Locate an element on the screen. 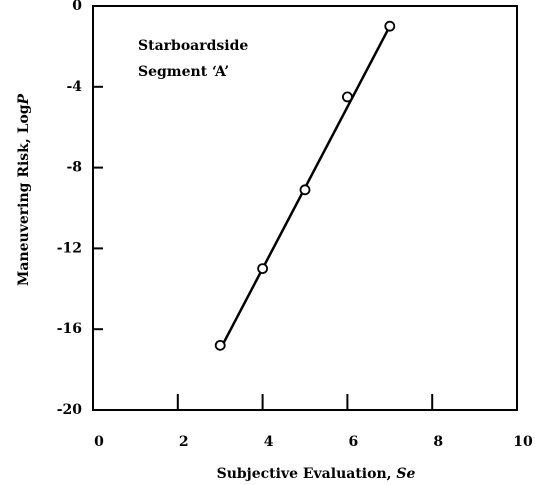  annotation: Starboardside is located at coordinates (193, 46).